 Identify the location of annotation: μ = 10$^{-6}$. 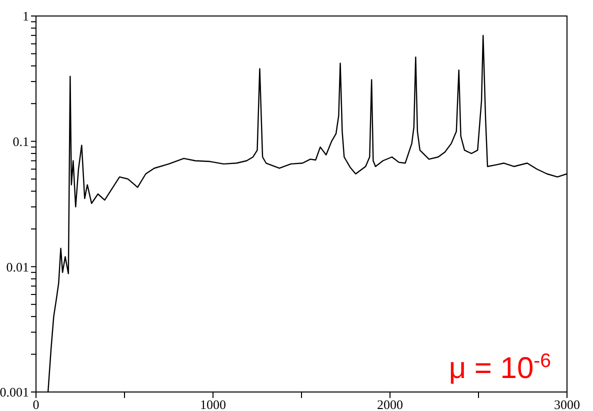
(499, 367).